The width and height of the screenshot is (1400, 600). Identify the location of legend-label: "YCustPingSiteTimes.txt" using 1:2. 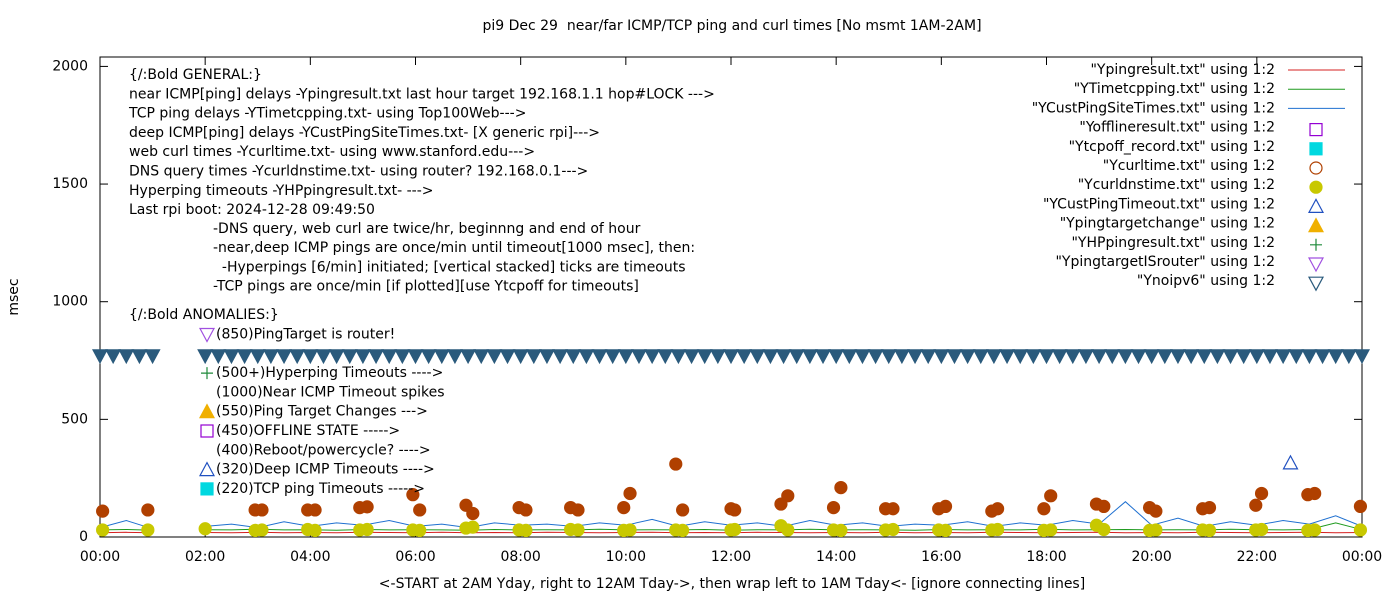
(1153, 108).